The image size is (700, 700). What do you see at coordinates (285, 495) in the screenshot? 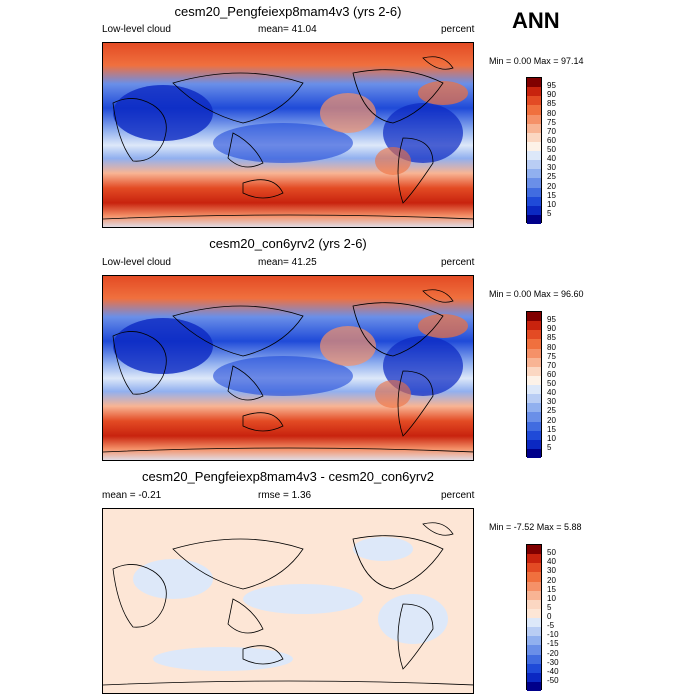
I see `panel-3-rmse: rmse = 1.36` at bounding box center [285, 495].